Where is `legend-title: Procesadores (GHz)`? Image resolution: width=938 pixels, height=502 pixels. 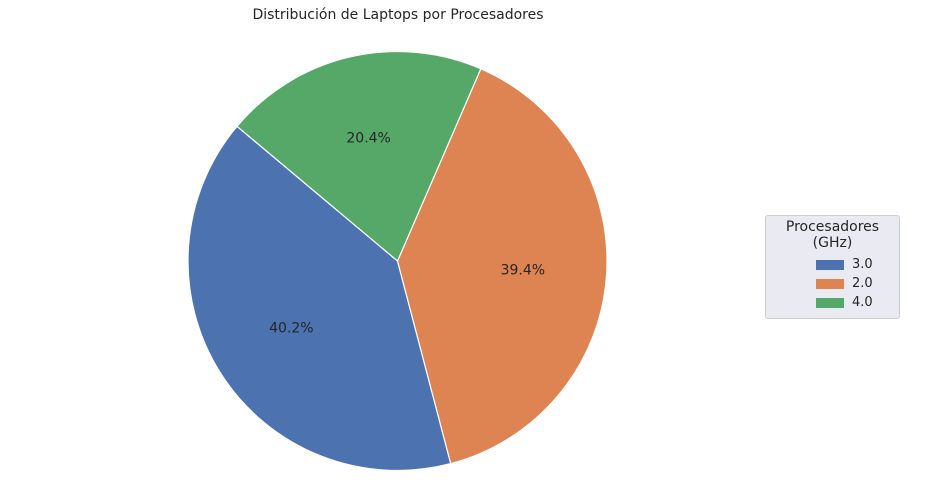
legend-title: Procesadores (GHz) is located at coordinates (832, 235).